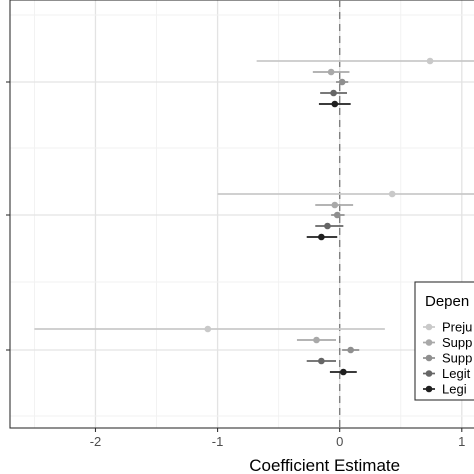 This screenshot has width=474, height=474. What do you see at coordinates (96, 441) in the screenshot?
I see `x-tick-label: -2` at bounding box center [96, 441].